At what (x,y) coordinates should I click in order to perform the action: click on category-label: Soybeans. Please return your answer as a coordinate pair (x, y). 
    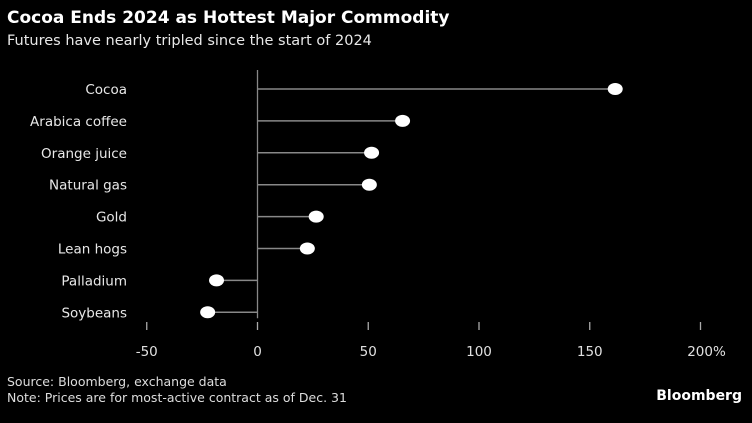
    Looking at the image, I should click on (94, 313).